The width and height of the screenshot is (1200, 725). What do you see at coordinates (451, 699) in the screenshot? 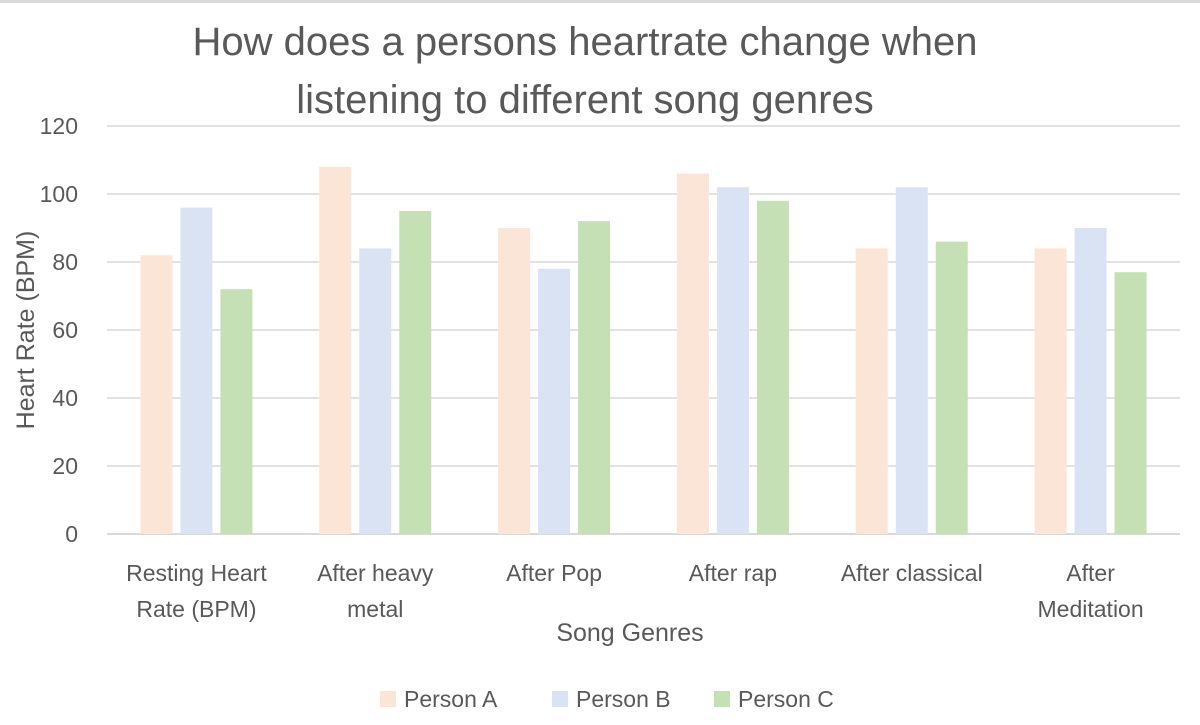
I see `legend-label: Person A` at bounding box center [451, 699].